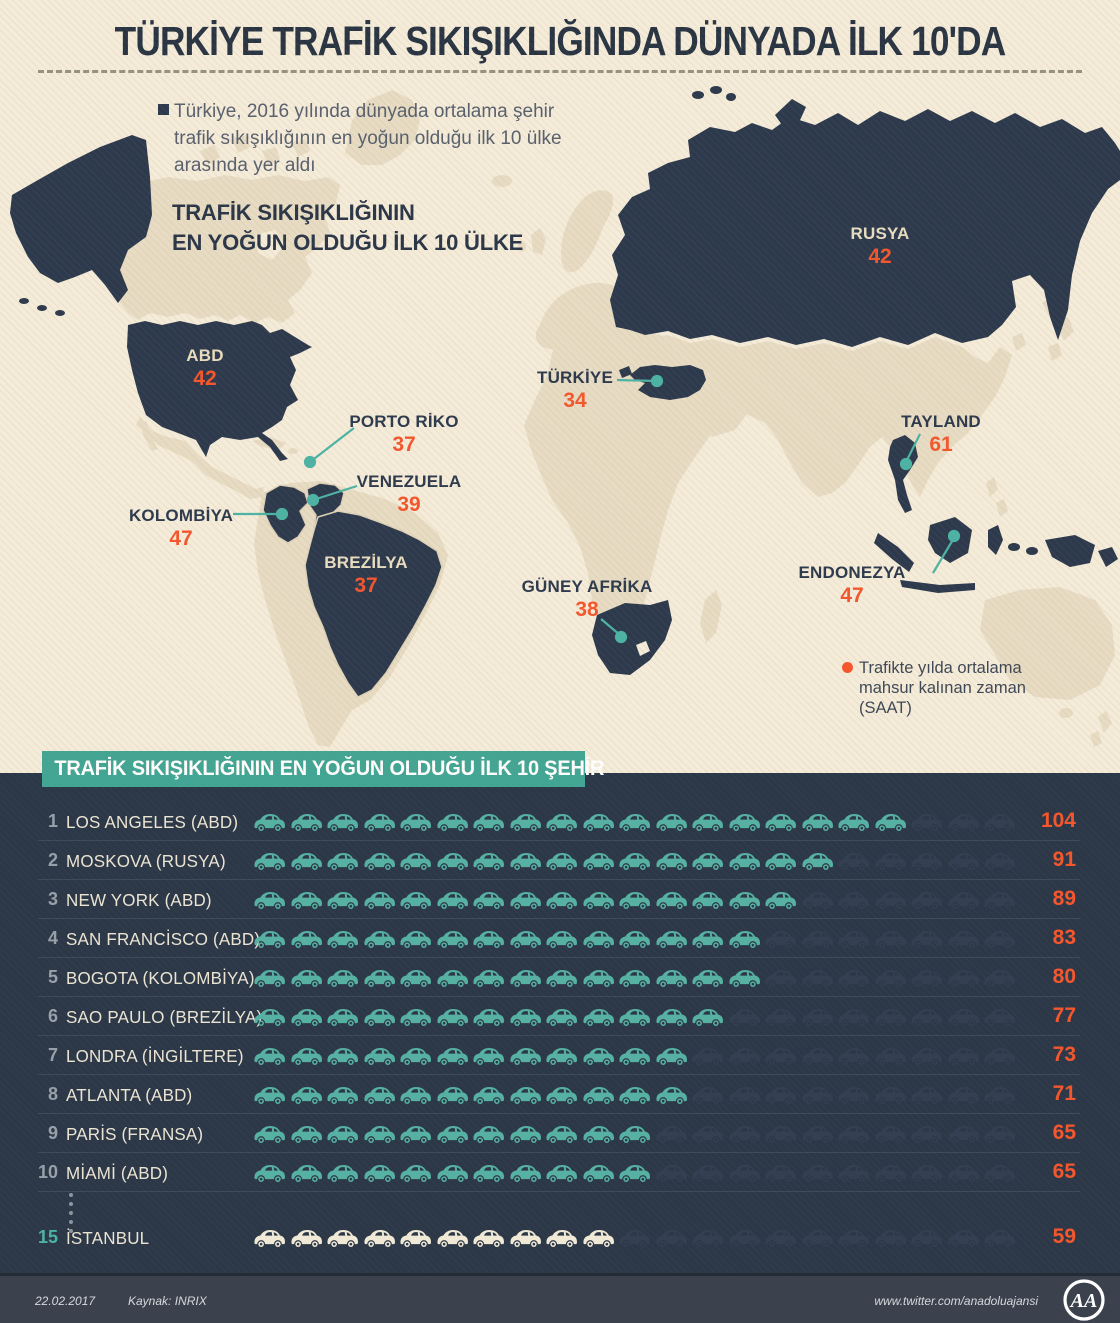 Image resolution: width=1120 pixels, height=1323 pixels. I want to click on country-label-guney-afrika: GÜNEY AFRİKA 38, so click(587, 599).